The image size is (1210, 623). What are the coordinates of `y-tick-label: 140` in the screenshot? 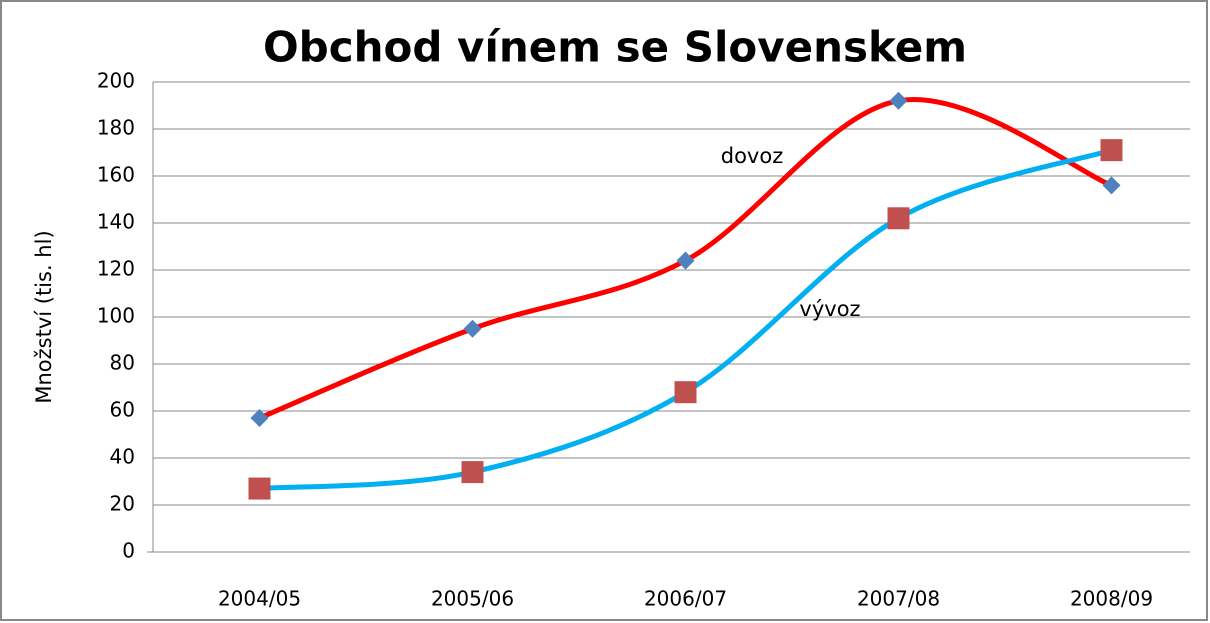 It's located at (116, 222).